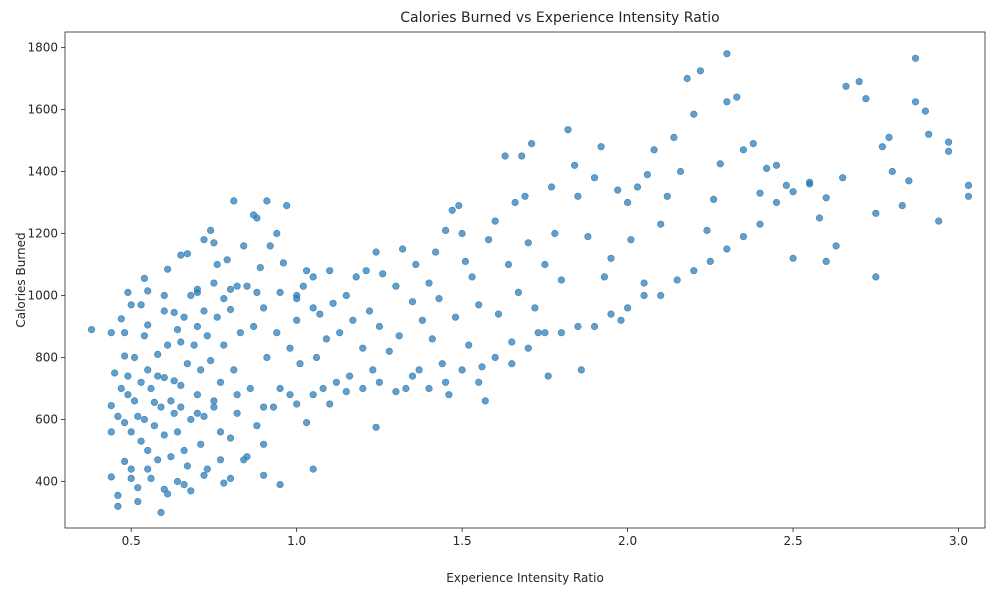 This screenshot has width=1000, height=600. I want to click on y-tick-label: 1400, so click(42, 172).